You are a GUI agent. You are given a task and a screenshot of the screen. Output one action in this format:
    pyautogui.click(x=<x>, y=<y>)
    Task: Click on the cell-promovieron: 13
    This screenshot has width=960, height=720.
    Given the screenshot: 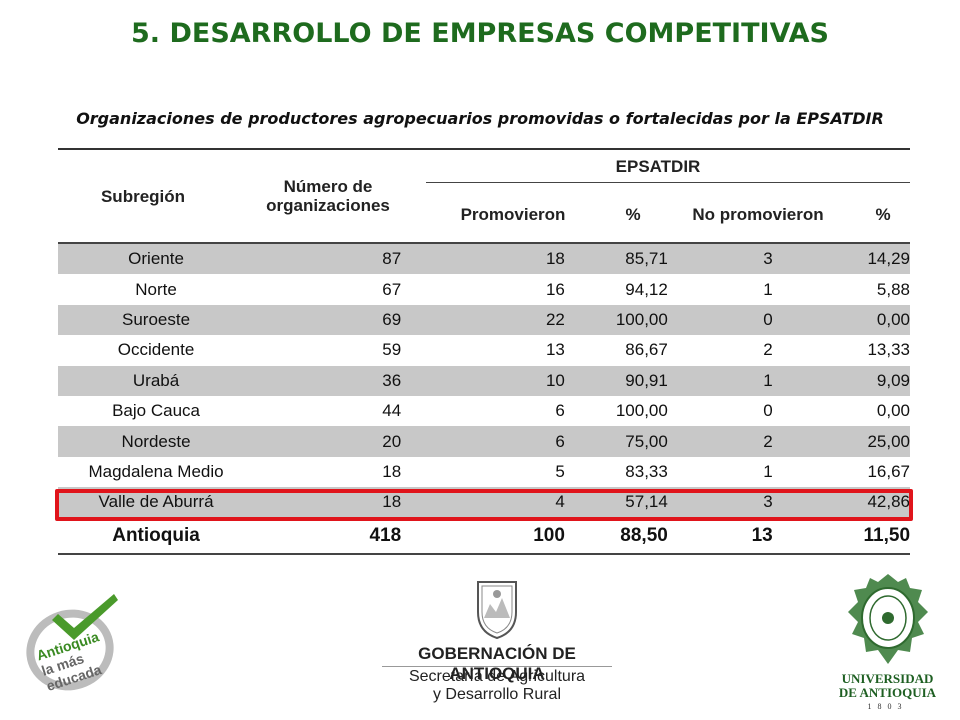 What is the action you would take?
    pyautogui.click(x=555, y=350)
    